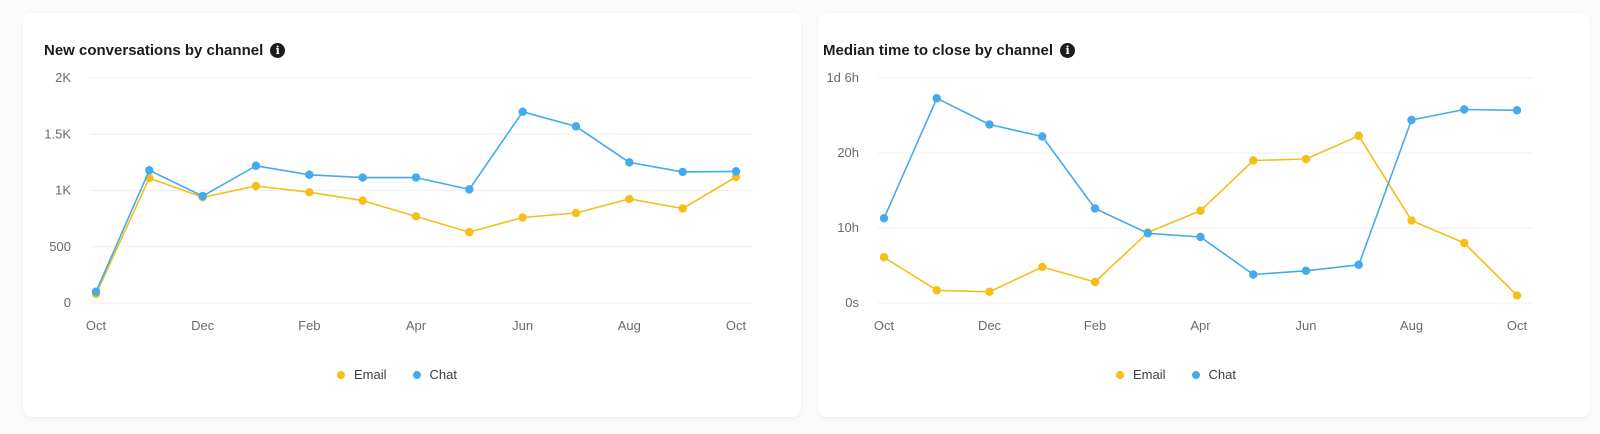 This screenshot has width=1600, height=434. Describe the element at coordinates (63, 77) in the screenshot. I see `y-tick-label: 2K` at that location.